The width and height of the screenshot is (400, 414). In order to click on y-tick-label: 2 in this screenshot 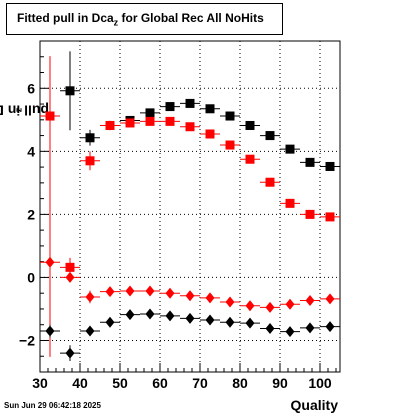, I will do `click(31, 214)`.